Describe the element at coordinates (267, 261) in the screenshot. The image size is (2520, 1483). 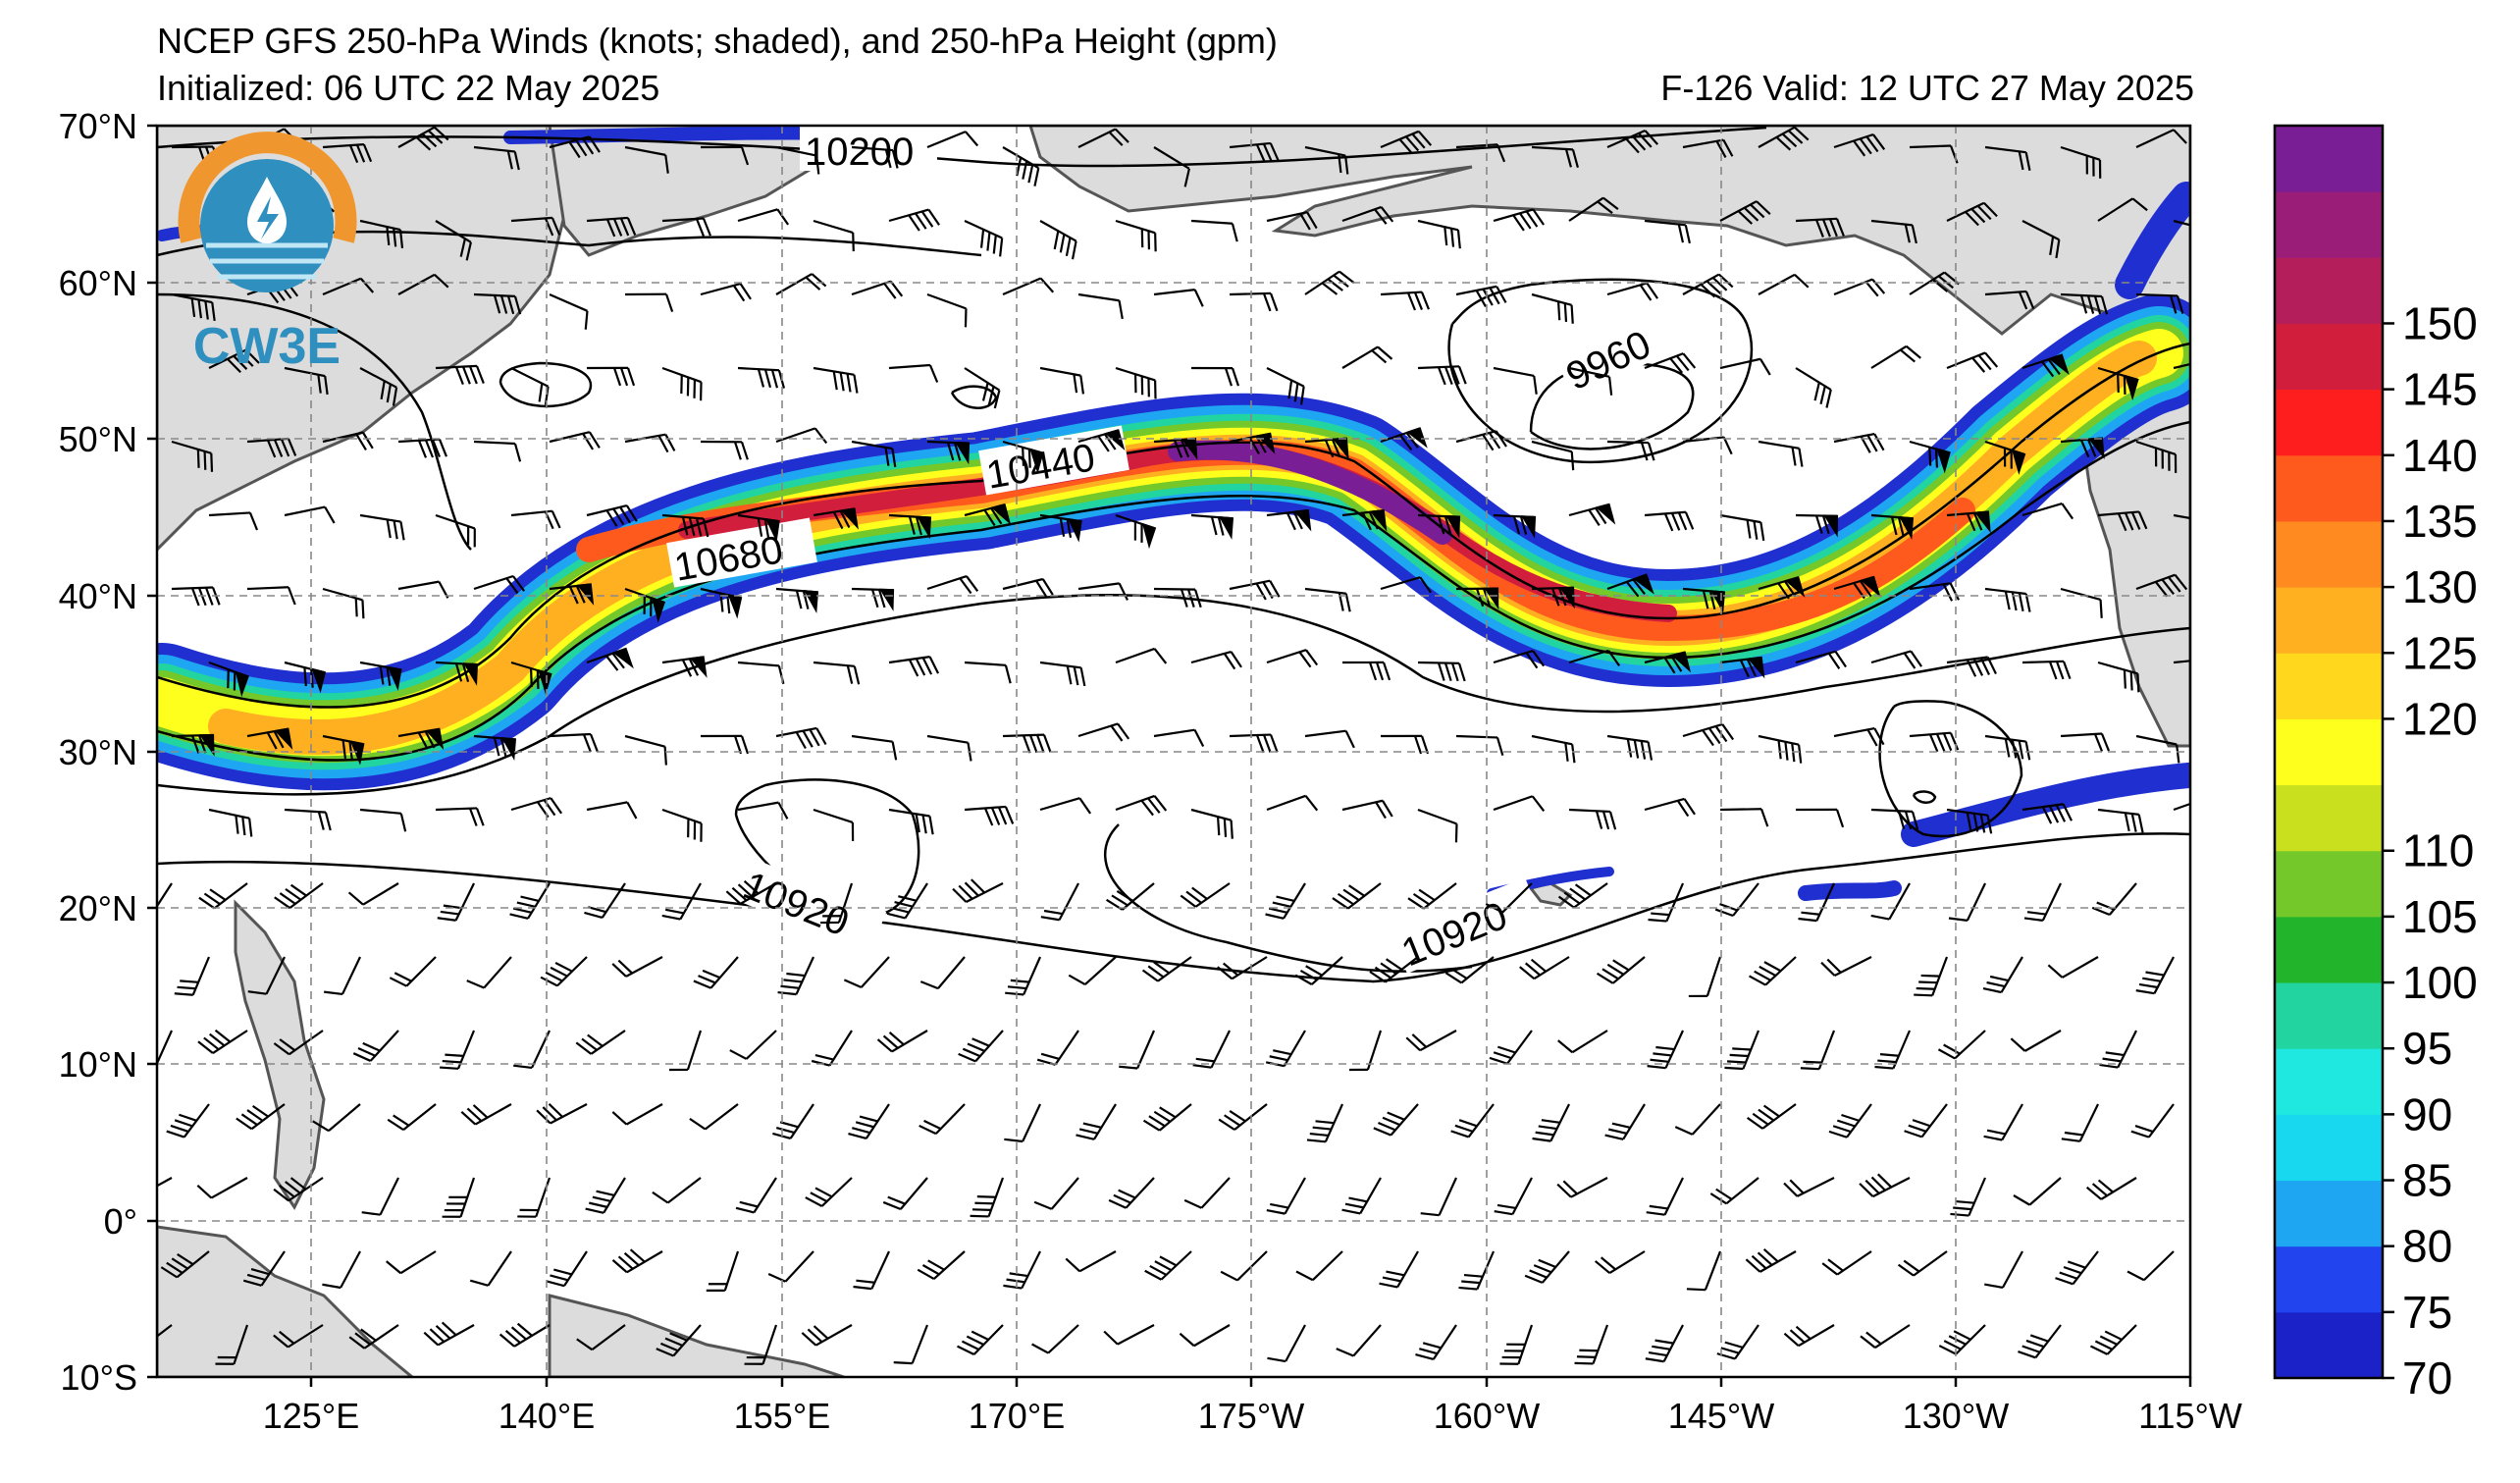
I see `logo-waves` at that location.